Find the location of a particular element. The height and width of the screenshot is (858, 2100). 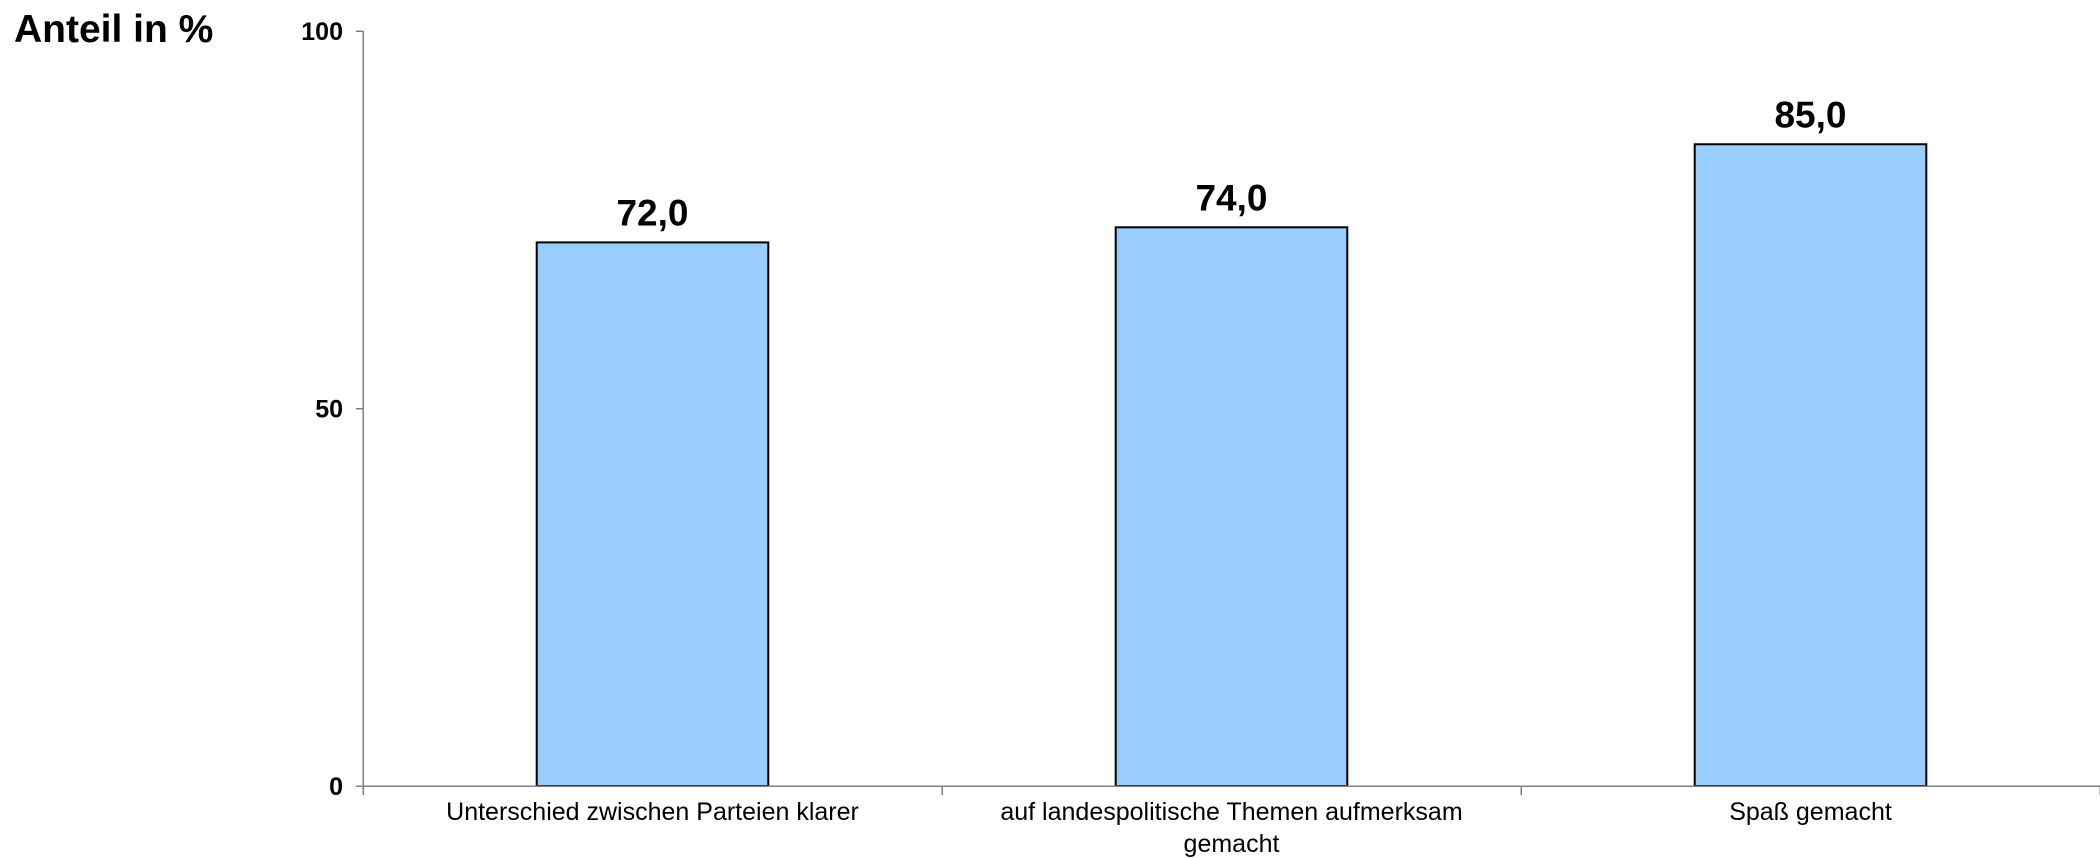

y-tick-label: 100 is located at coordinates (322, 32).